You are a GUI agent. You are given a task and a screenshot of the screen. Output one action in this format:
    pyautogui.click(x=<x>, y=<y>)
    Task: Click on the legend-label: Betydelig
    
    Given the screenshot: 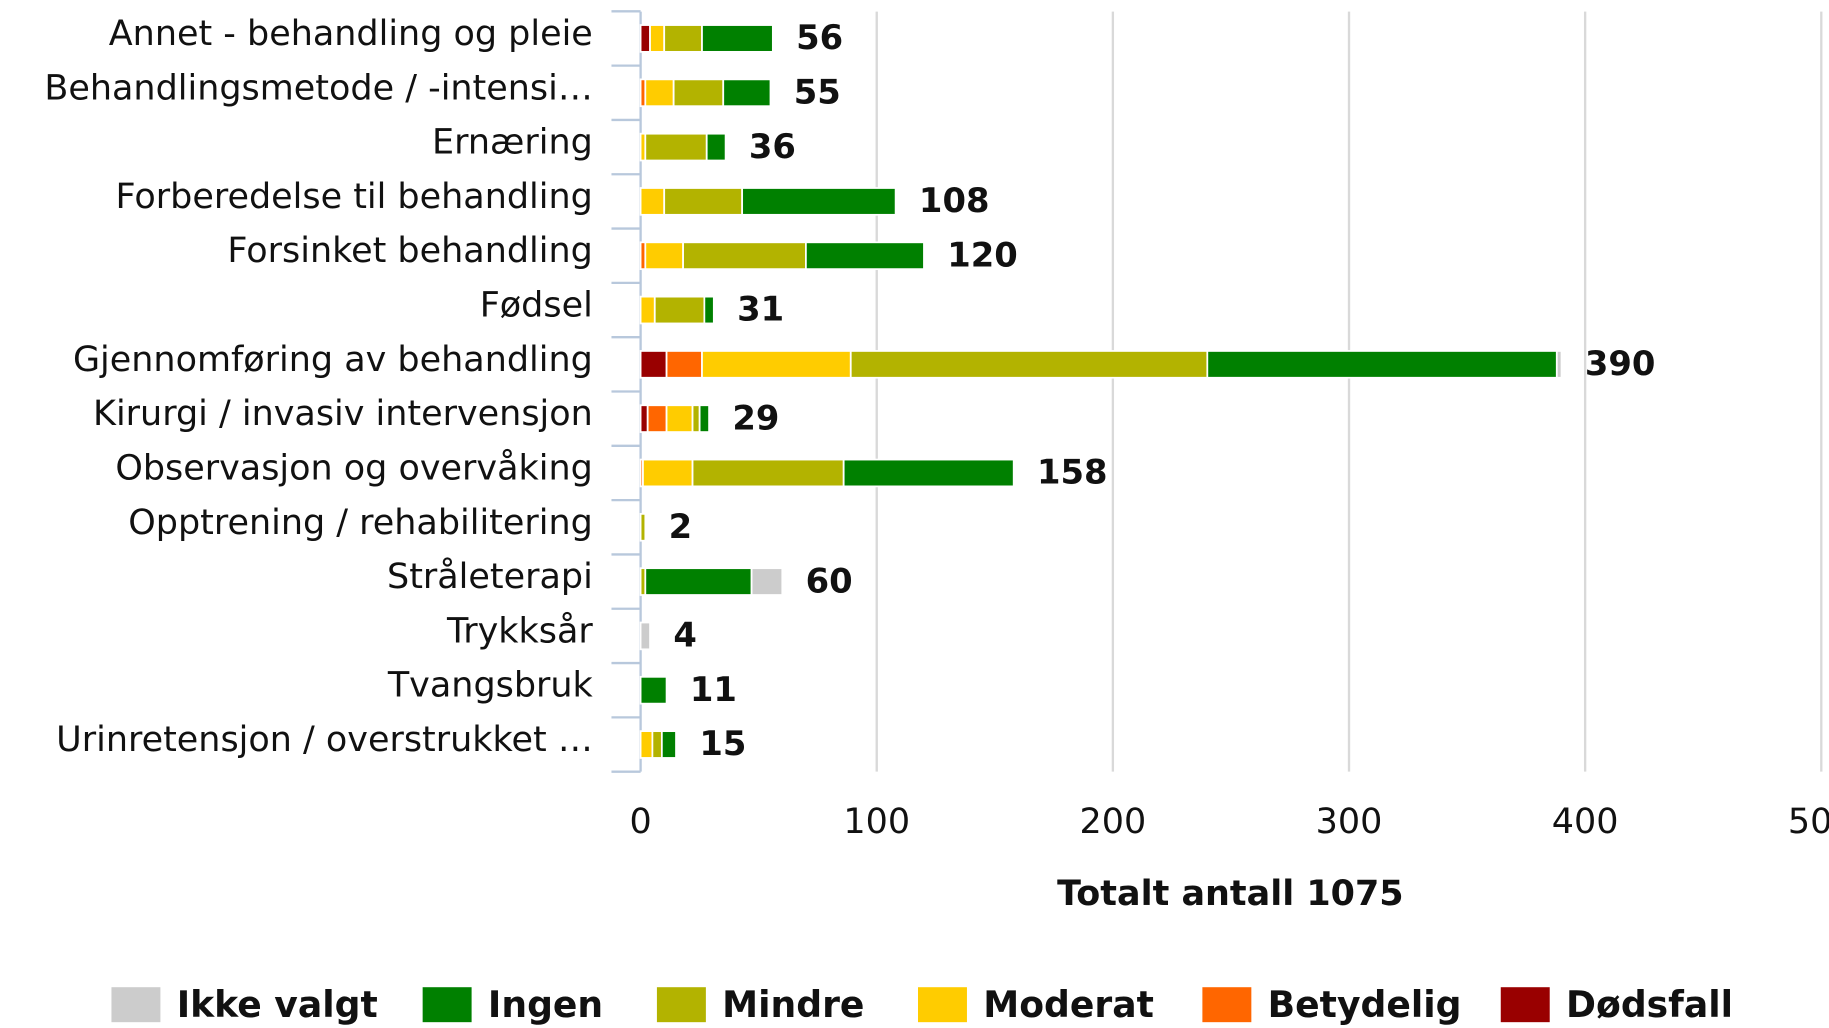 What is the action you would take?
    pyautogui.click(x=1365, y=1004)
    